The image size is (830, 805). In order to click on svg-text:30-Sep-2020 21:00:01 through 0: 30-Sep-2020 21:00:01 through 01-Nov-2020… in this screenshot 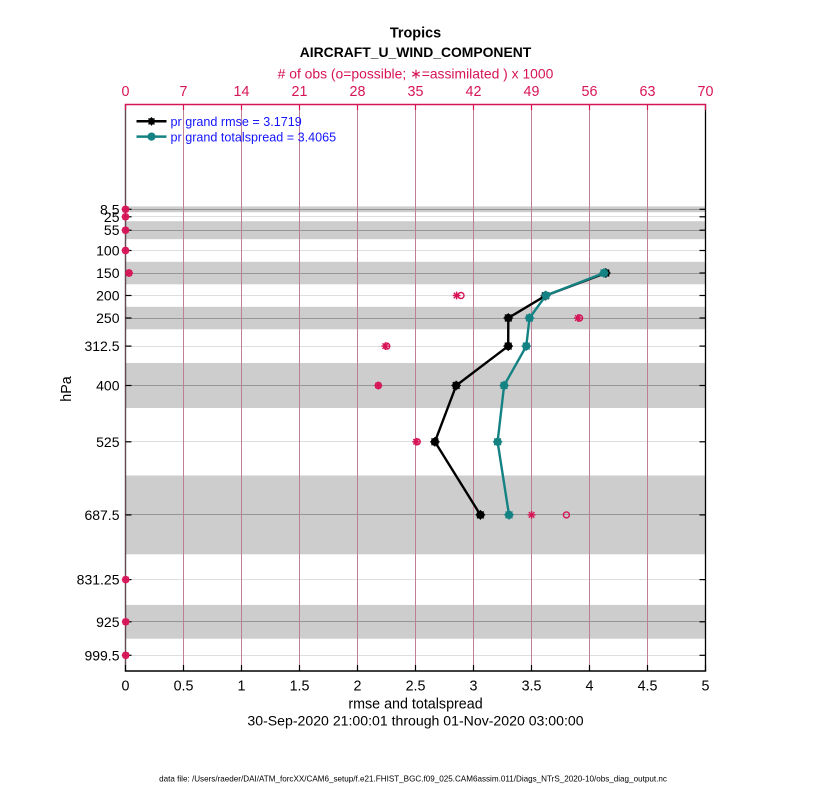, I will do `click(415, 721)`.